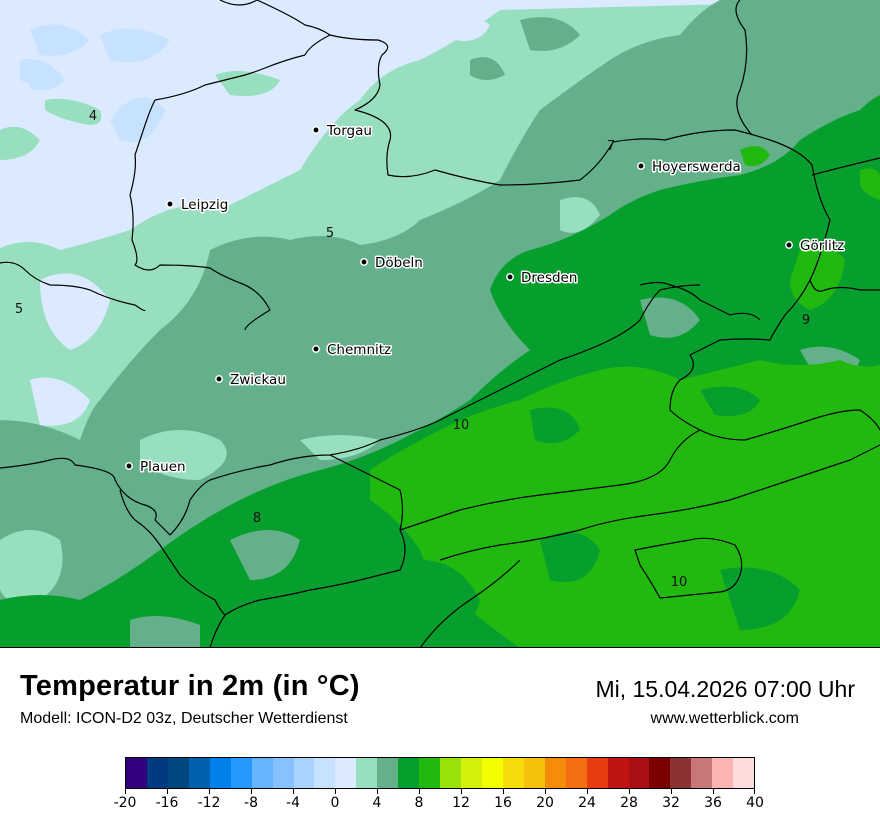 Image resolution: width=880 pixels, height=830 pixels. Describe the element at coordinates (167, 803) in the screenshot. I see `tick-label: -16` at that location.